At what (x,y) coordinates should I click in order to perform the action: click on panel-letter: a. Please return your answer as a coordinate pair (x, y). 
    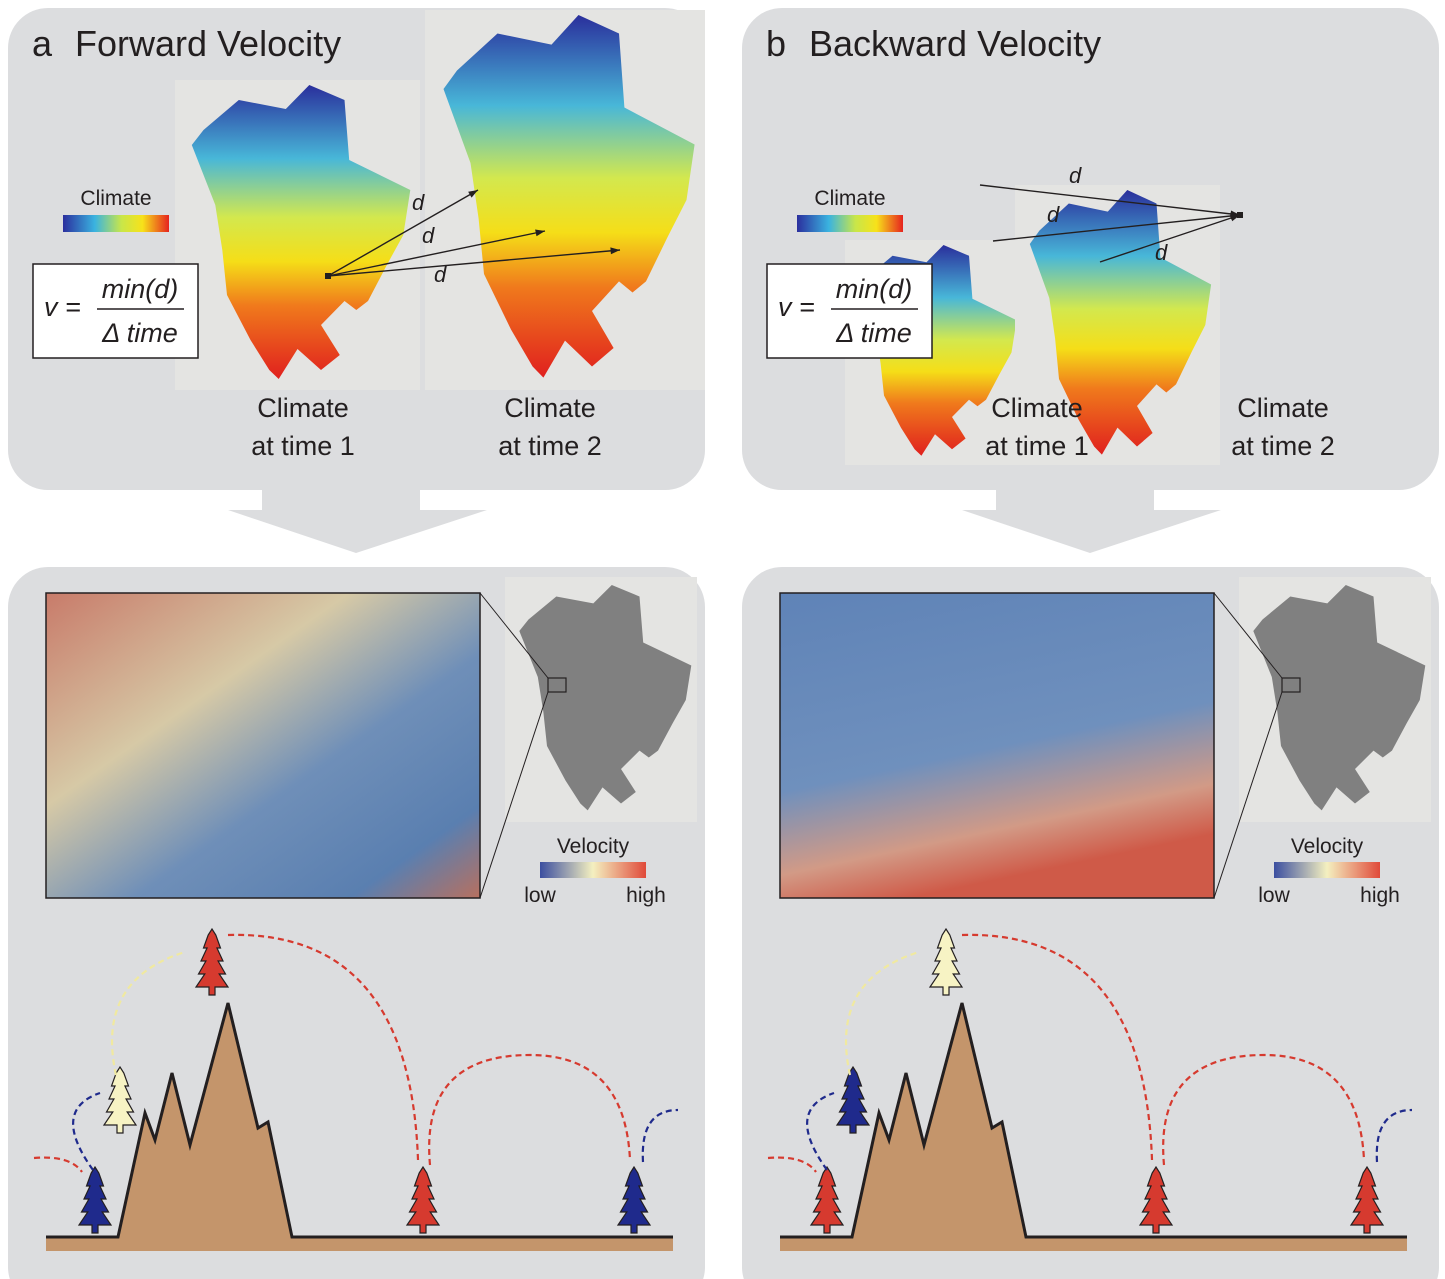
    Looking at the image, I should click on (42, 43).